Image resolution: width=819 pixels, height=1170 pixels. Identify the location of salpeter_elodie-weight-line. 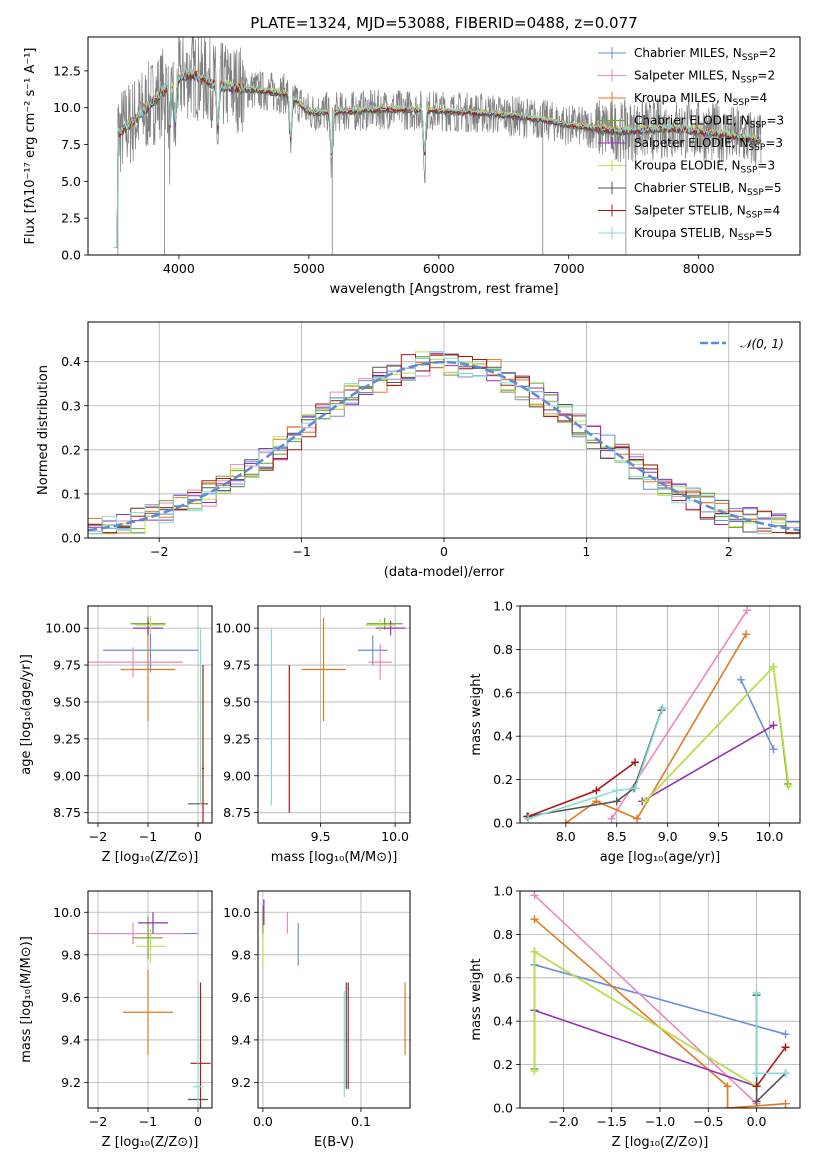
(645, 1048).